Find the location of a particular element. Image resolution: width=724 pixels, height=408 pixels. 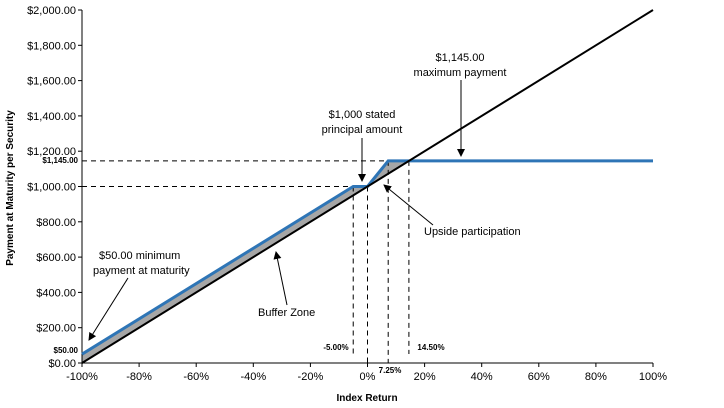

x-tick-label: -20% is located at coordinates (311, 377).